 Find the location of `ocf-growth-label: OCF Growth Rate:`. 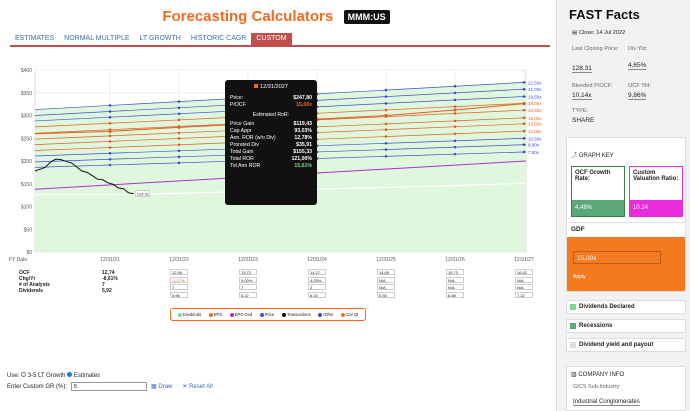

ocf-growth-label: OCF Growth Rate: is located at coordinates (593, 176).